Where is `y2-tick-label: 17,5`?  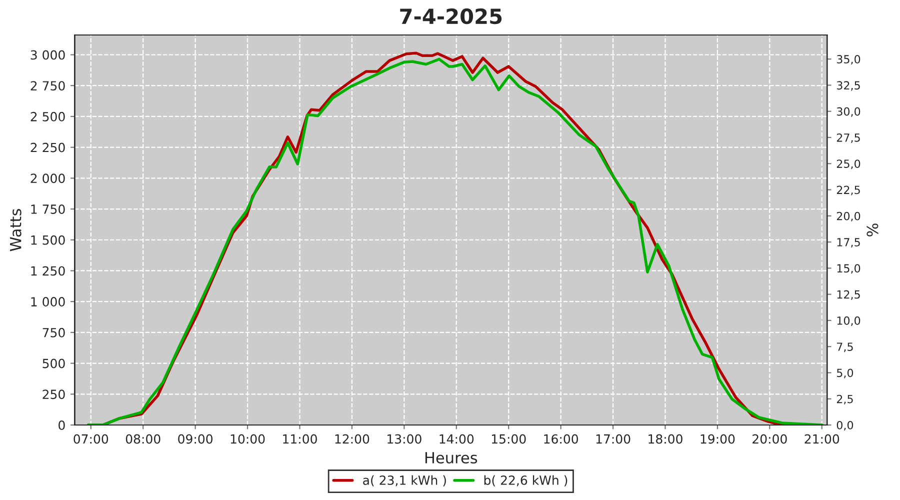
y2-tick-label: 17,5 is located at coordinates (848, 243).